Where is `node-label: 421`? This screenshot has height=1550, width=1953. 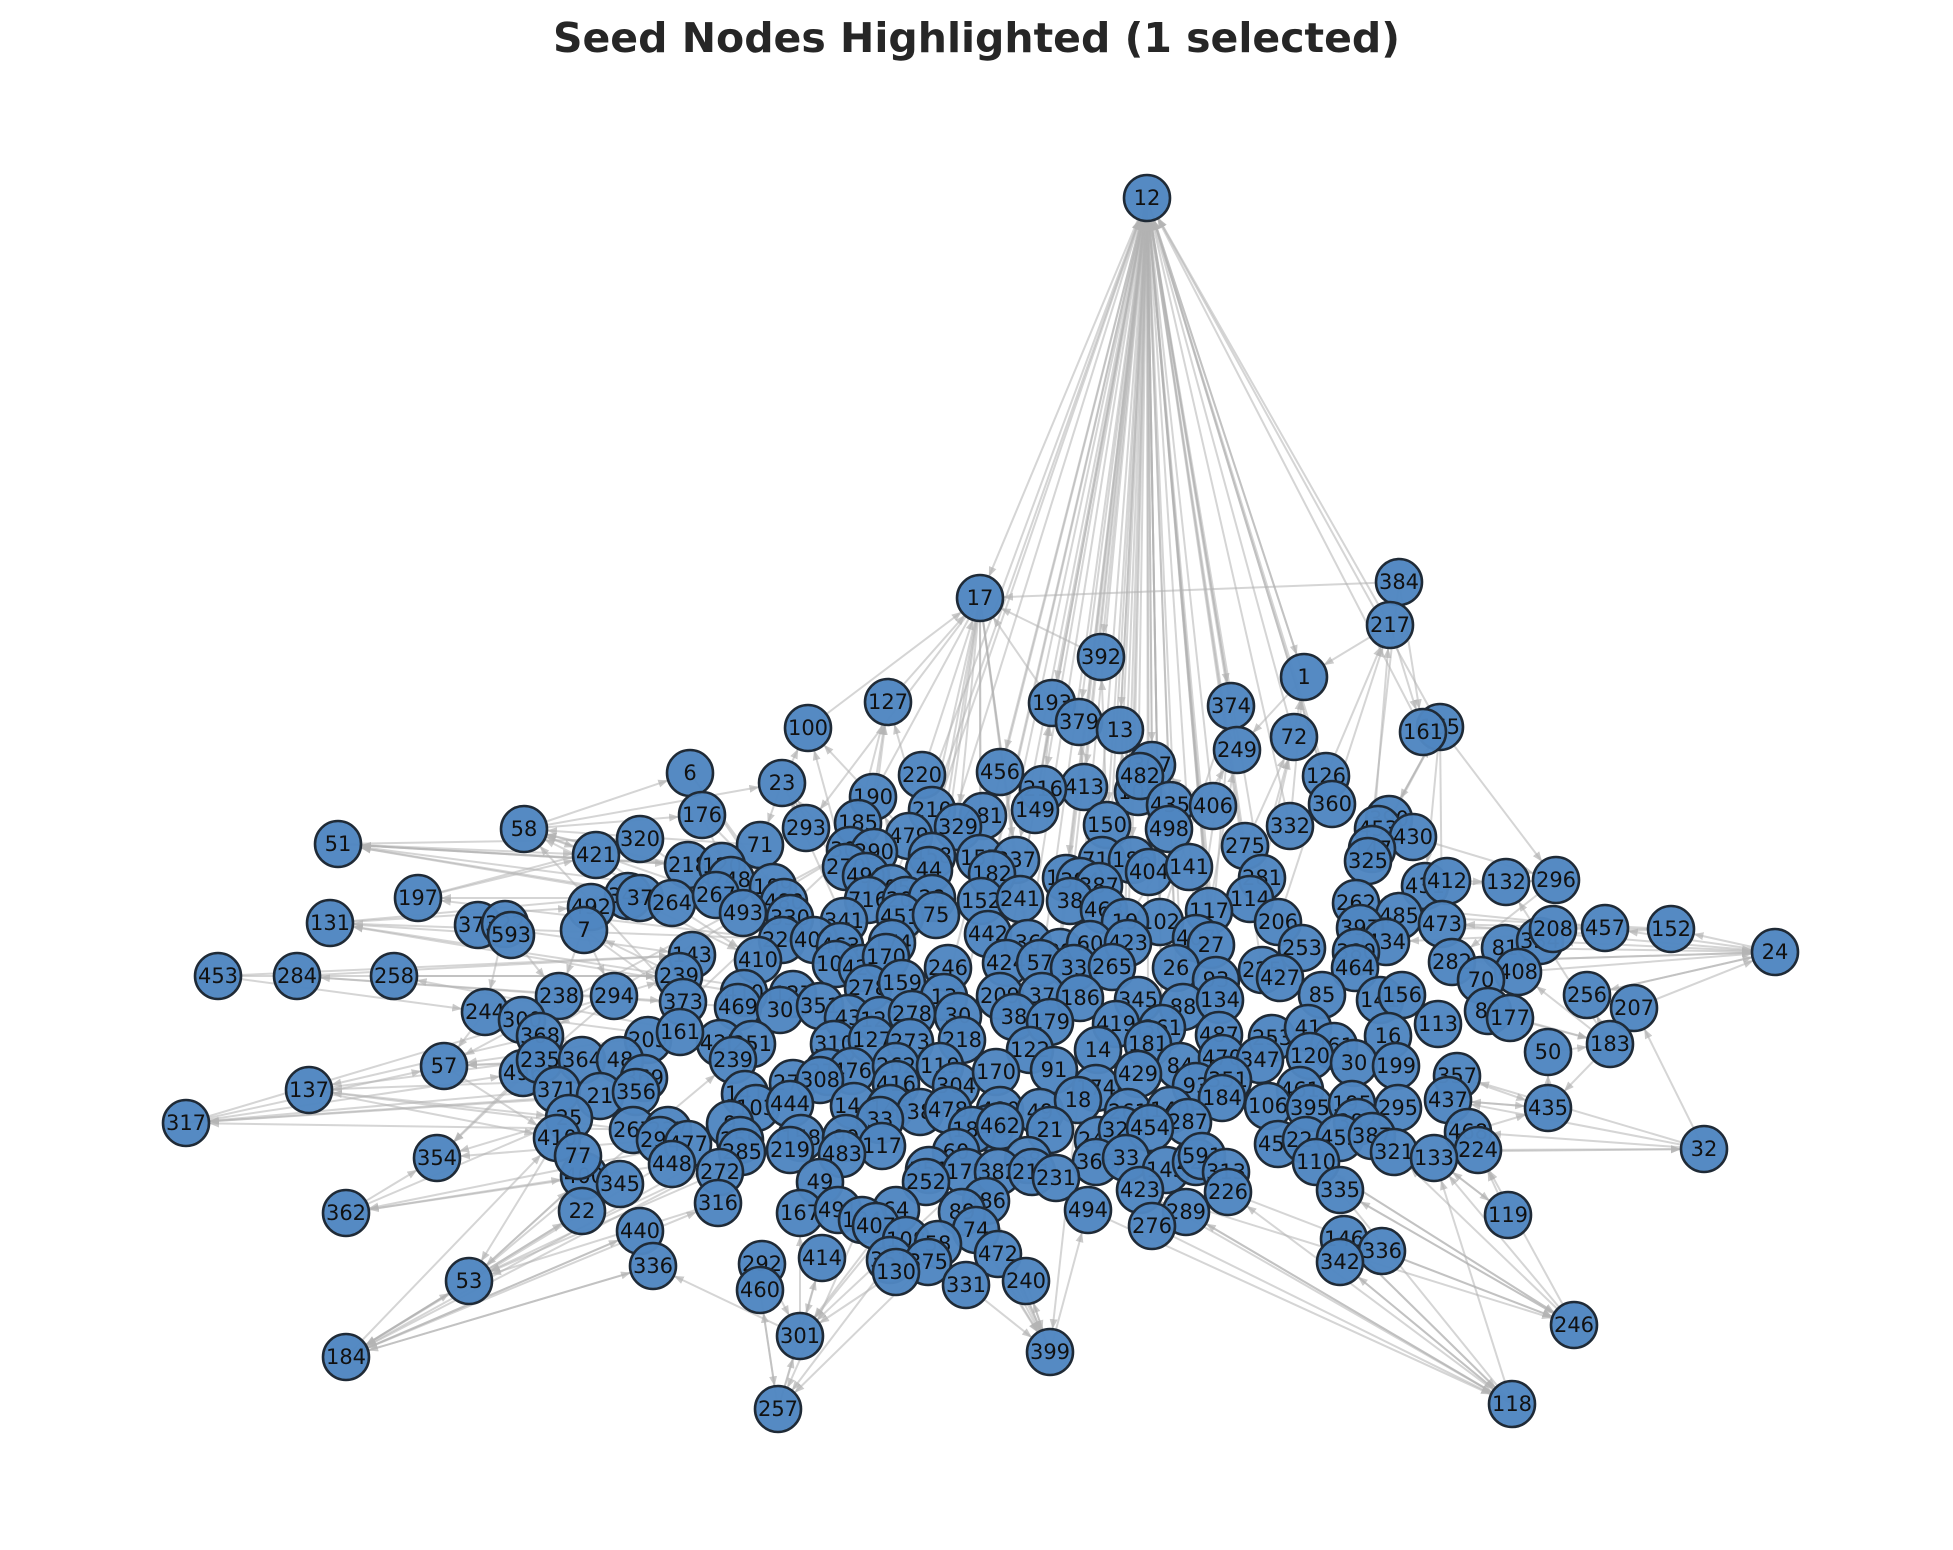
node-label: 421 is located at coordinates (596, 855).